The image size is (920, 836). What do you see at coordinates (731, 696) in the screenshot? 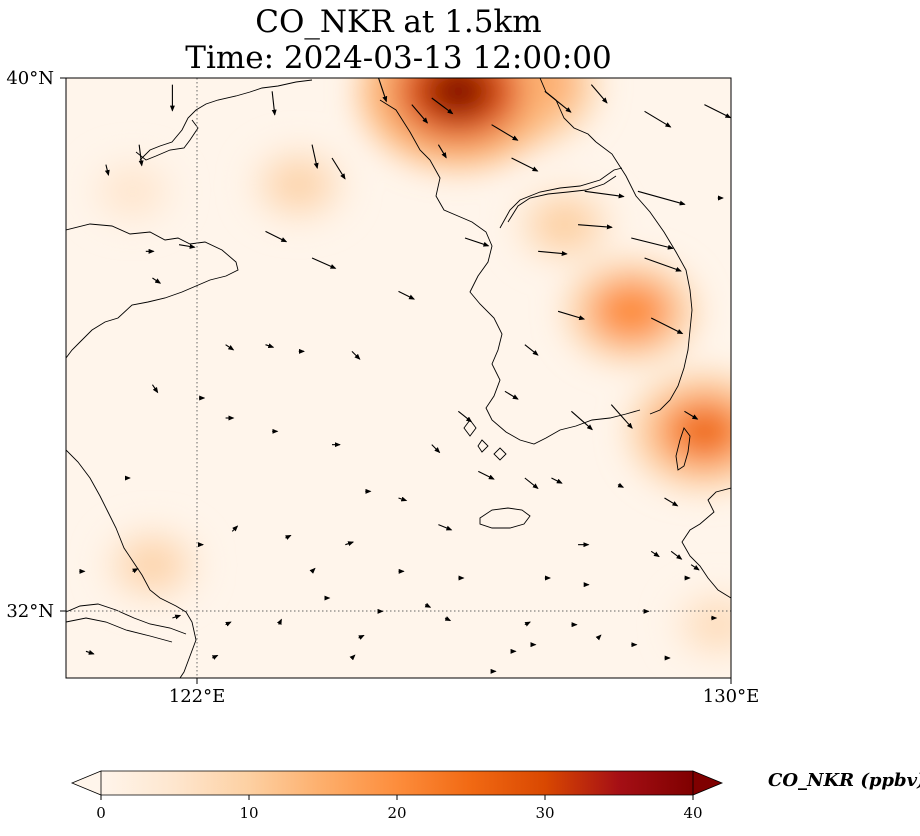
I see `lon-tick-label-130: 130°E` at bounding box center [731, 696].